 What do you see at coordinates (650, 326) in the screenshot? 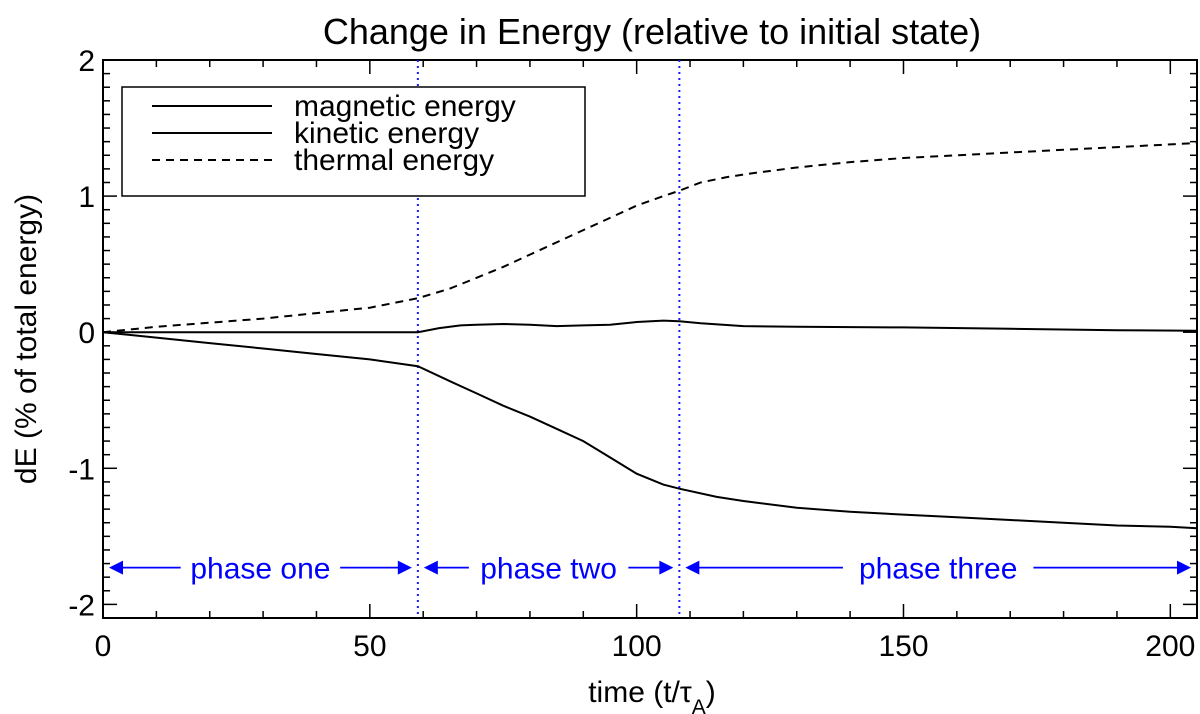
I see `series-line-kinetic` at bounding box center [650, 326].